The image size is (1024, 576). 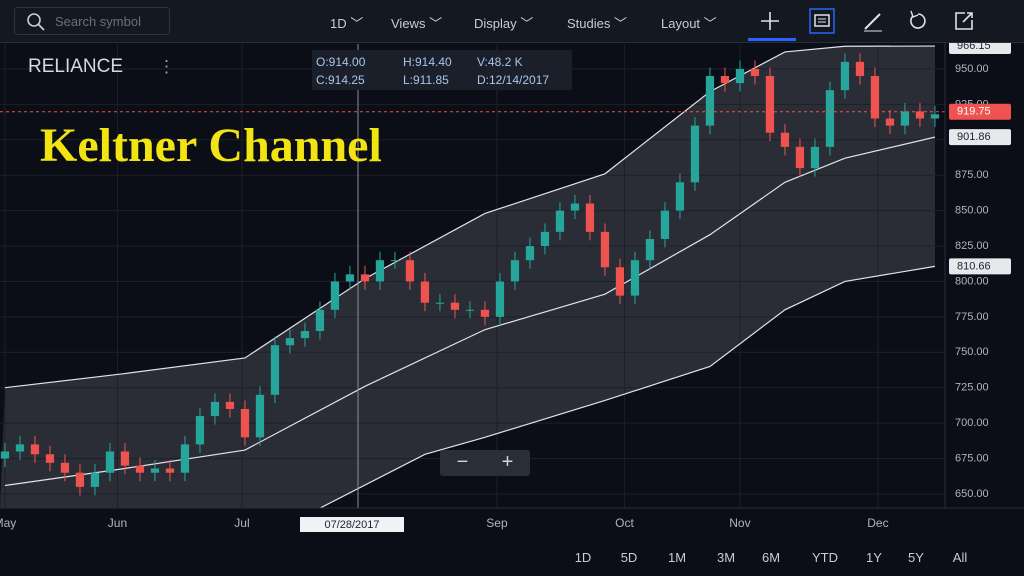 I want to click on menu-studies: Studies ﹀, so click(x=597, y=23).